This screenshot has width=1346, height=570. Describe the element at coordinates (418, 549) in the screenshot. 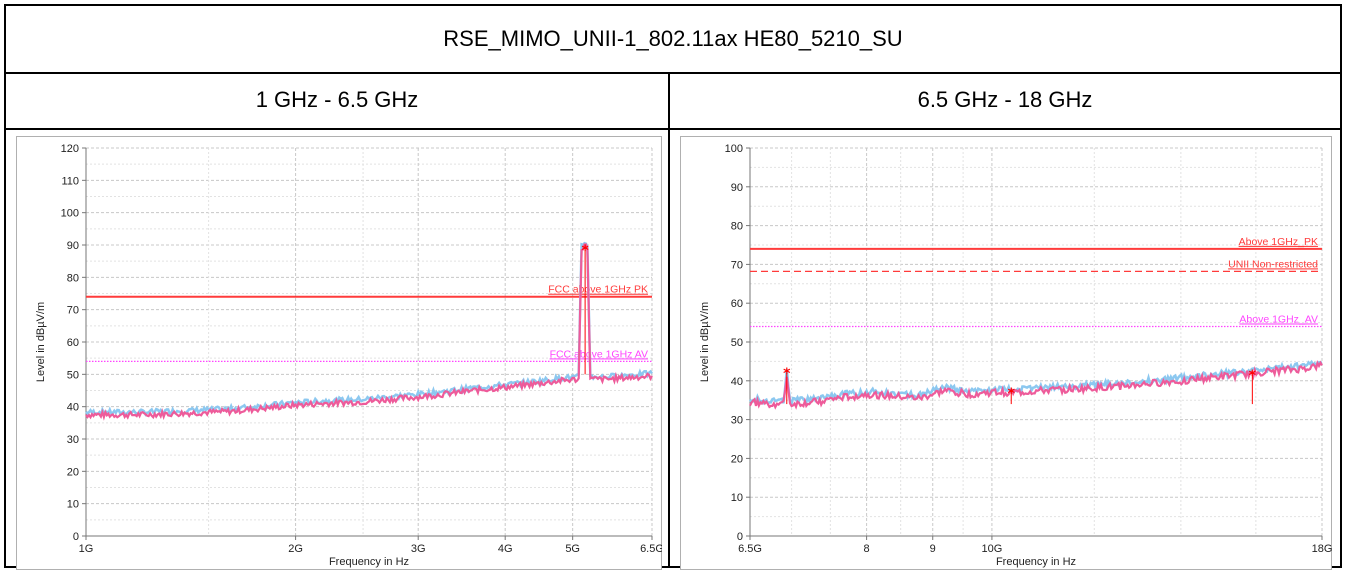

I see `x-tick-label: 3G` at that location.